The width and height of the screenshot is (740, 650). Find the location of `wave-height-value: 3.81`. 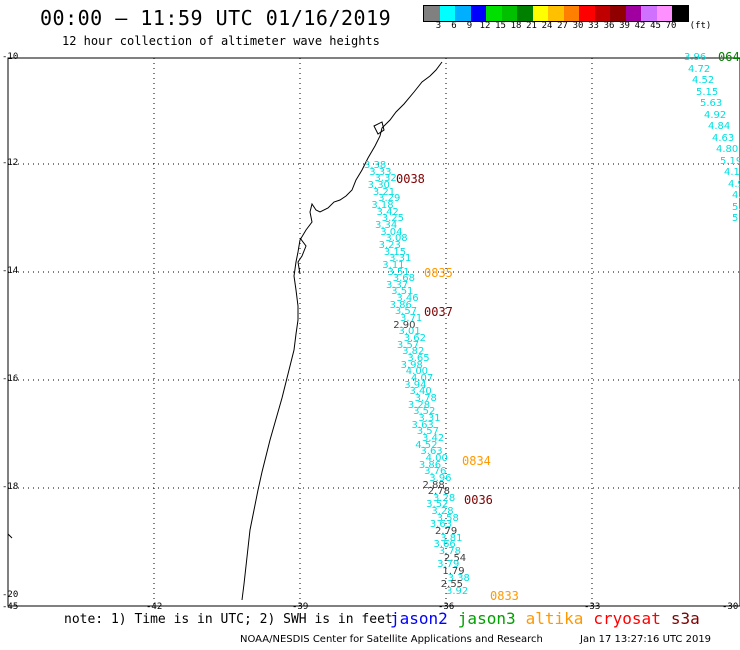

wave-height-value: 3.81 is located at coordinates (451, 538).